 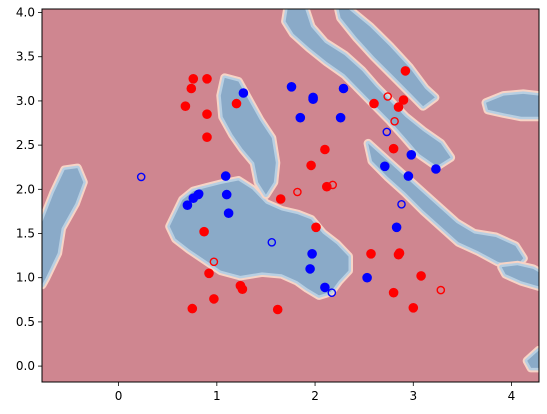 I want to click on y-tick-label-6: 3.0, so click(x=25, y=101).